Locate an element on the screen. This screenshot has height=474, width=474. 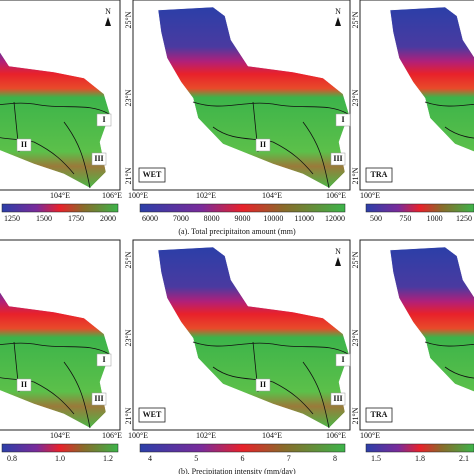
colorbar-tick-label: 8 is located at coordinates (335, 458).